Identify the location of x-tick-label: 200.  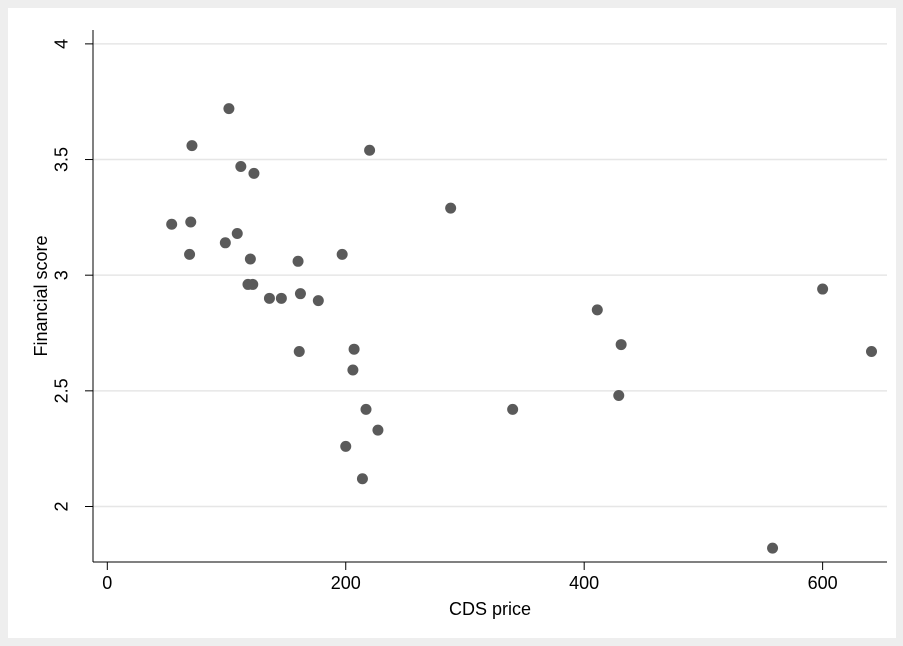
(346, 583).